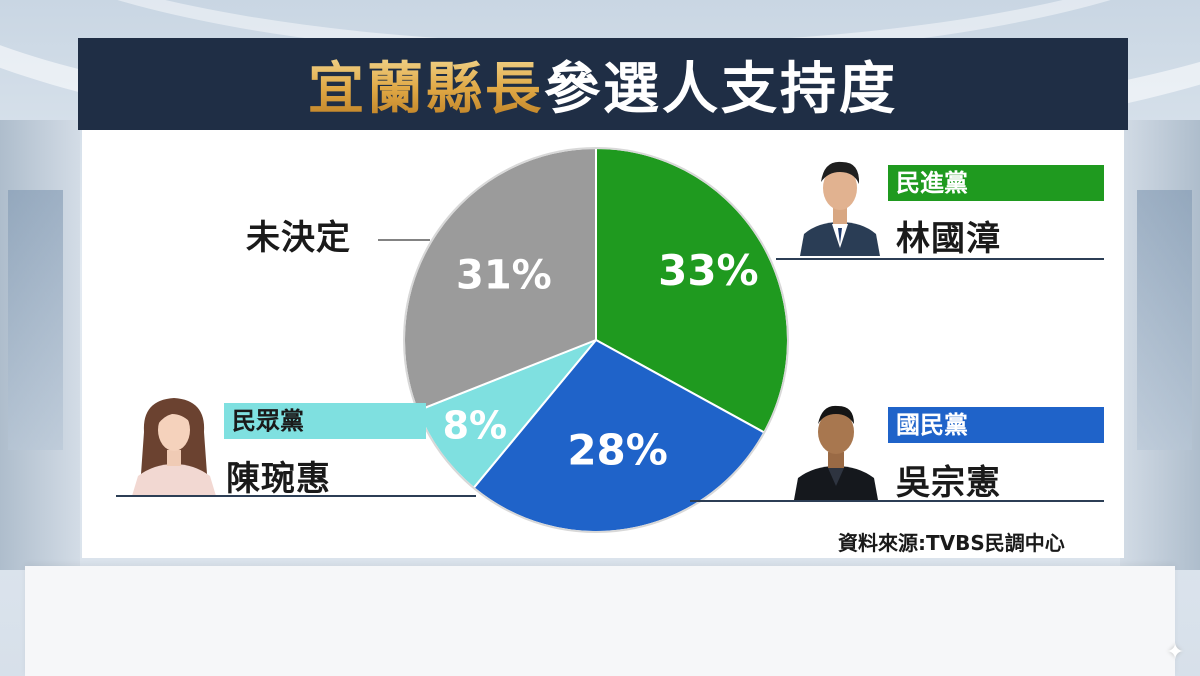 This screenshot has width=1200, height=676. Describe the element at coordinates (504, 275) in the screenshot. I see `label-undecided-percent: 31%` at that location.